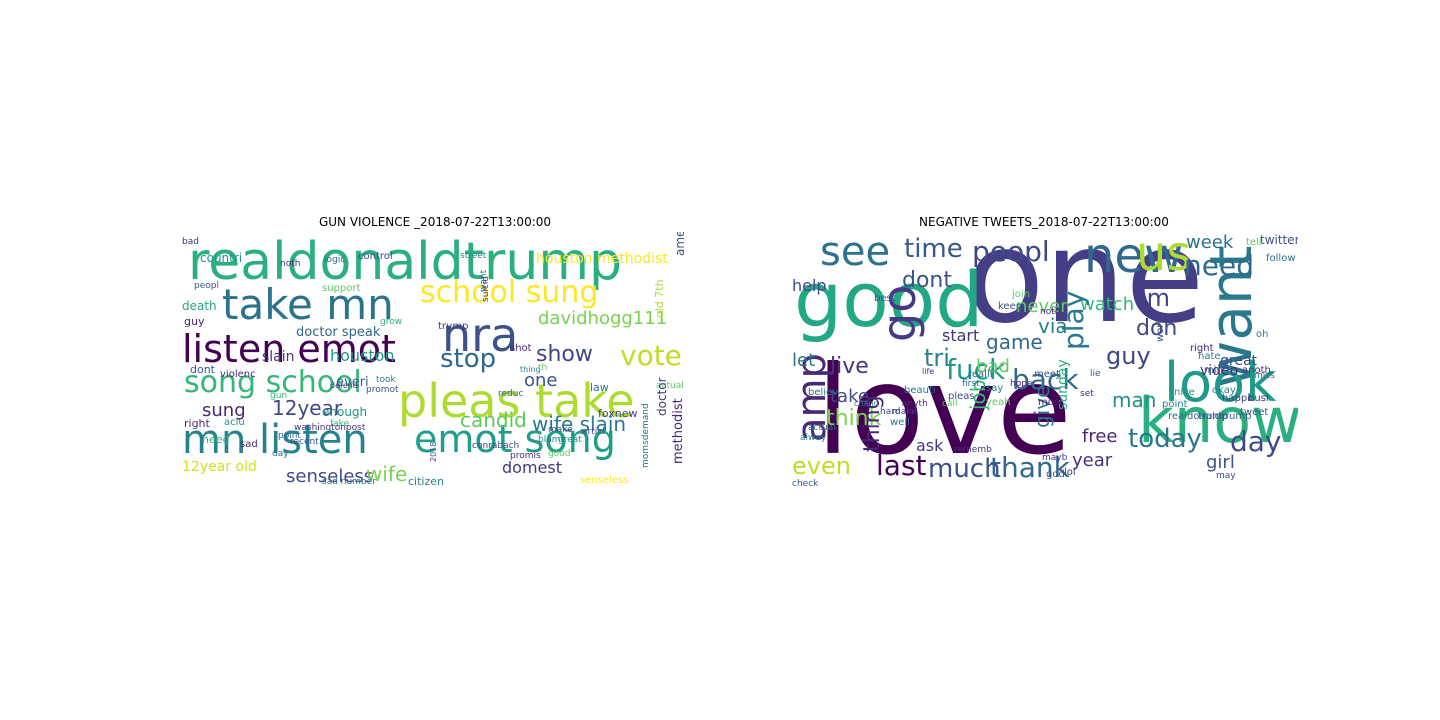 This screenshot has width=1440, height=720. I want to click on cloud-word: don, so click(1157, 328).